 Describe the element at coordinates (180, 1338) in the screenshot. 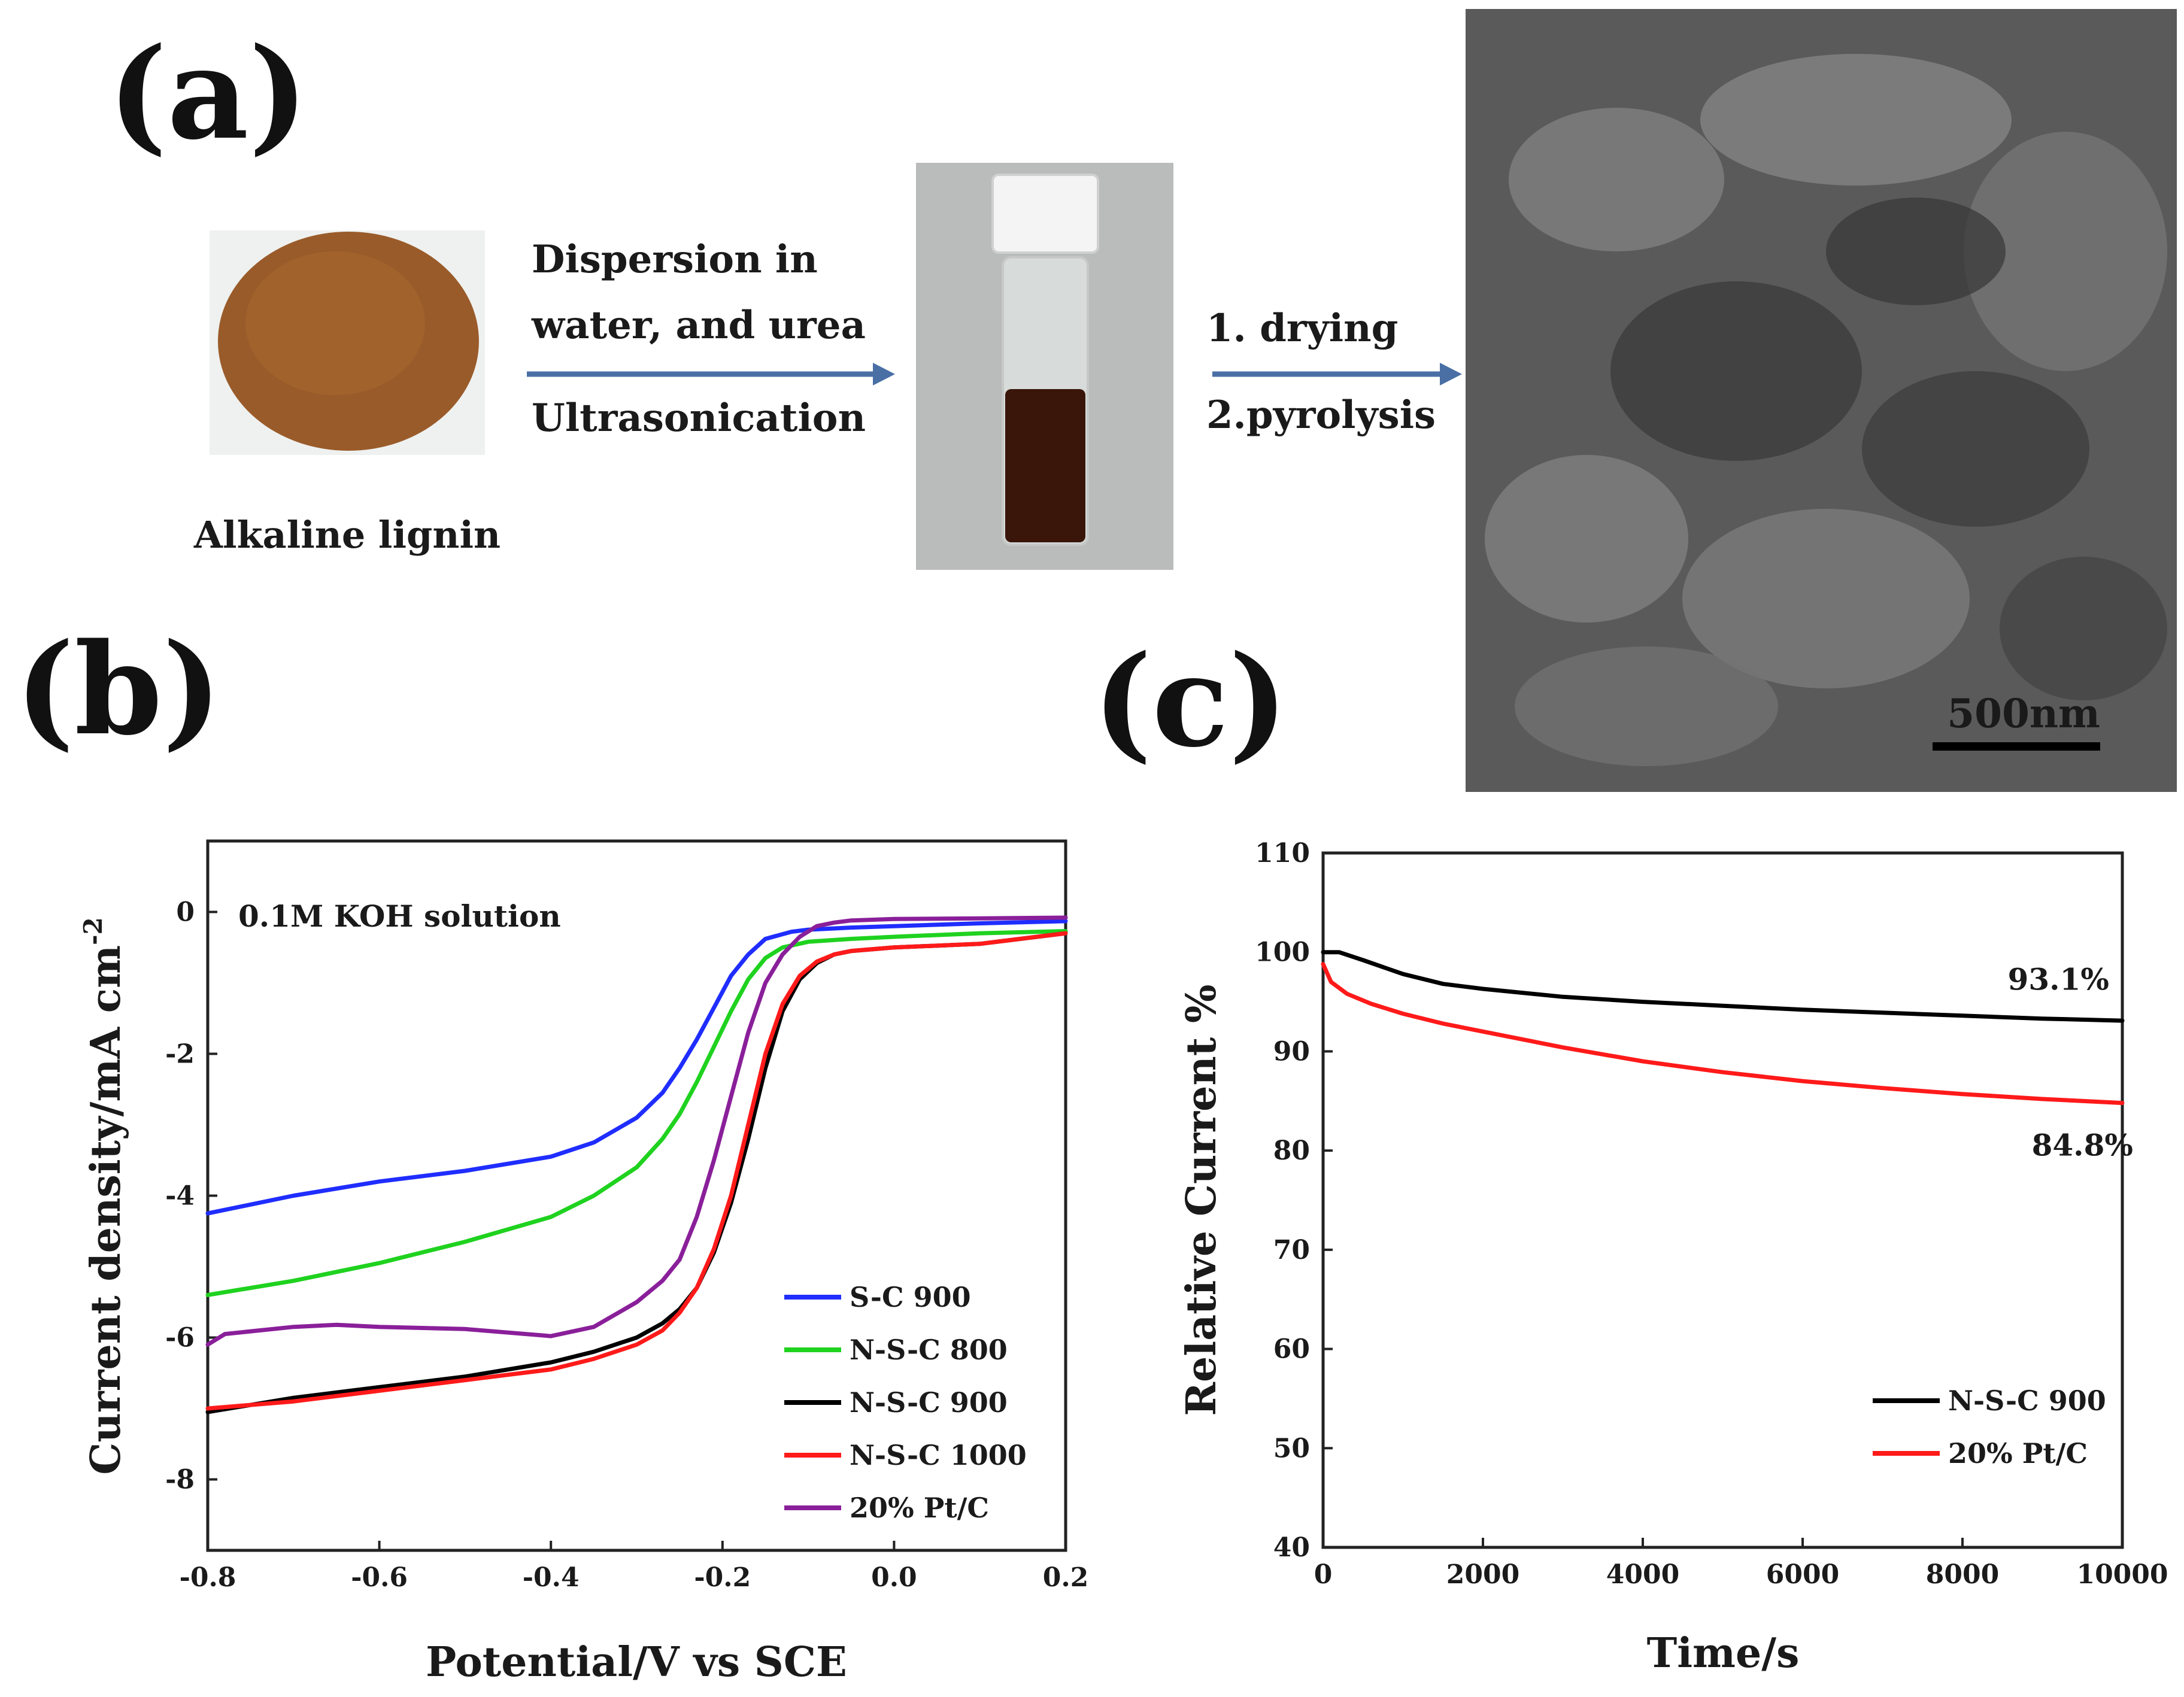

I see `y-tick-label: -6` at that location.